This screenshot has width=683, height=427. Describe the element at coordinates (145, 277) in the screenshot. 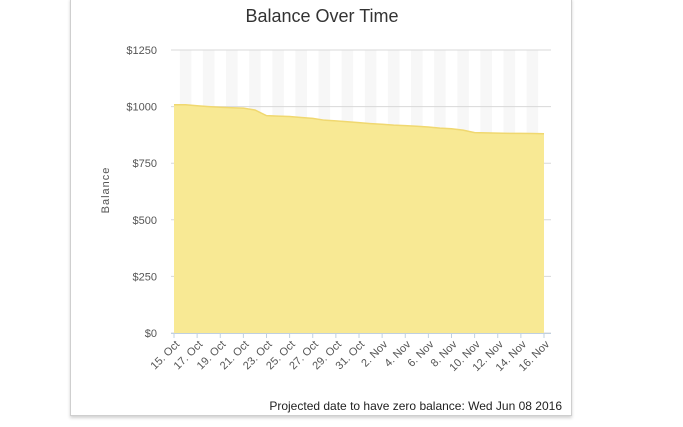

I see `y-tick-label: $250` at that location.